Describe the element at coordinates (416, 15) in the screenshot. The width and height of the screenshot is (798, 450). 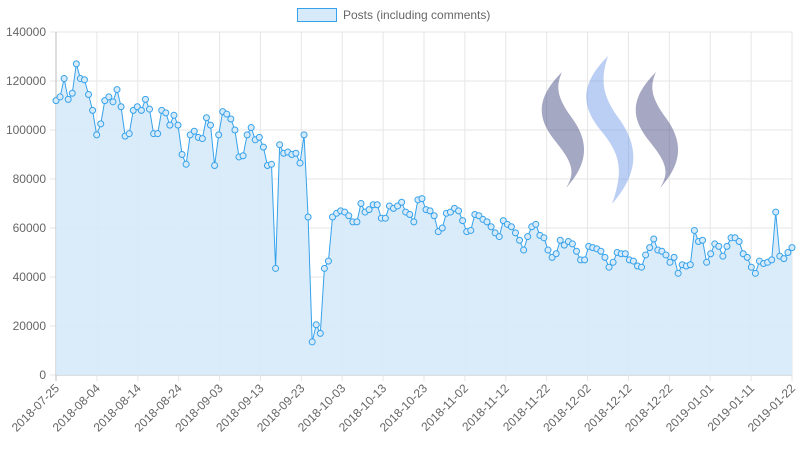
I see `legend-label: Posts (including comments)` at that location.